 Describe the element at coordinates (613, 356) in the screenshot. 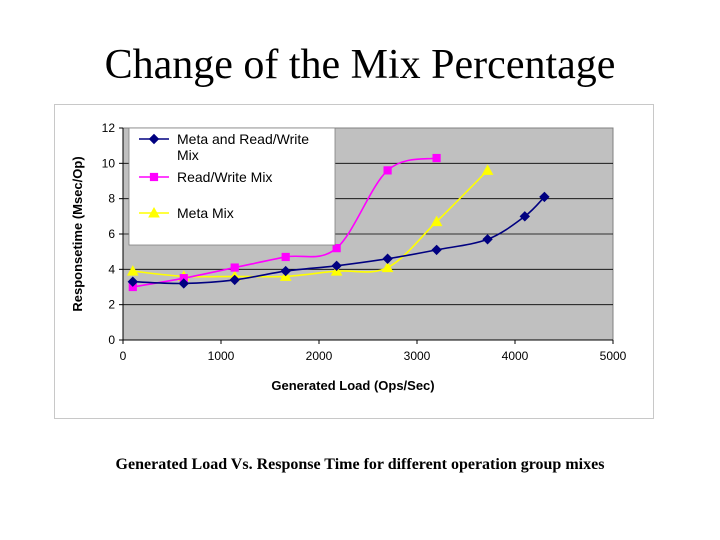

I see `x-tick-label: 5000` at that location.